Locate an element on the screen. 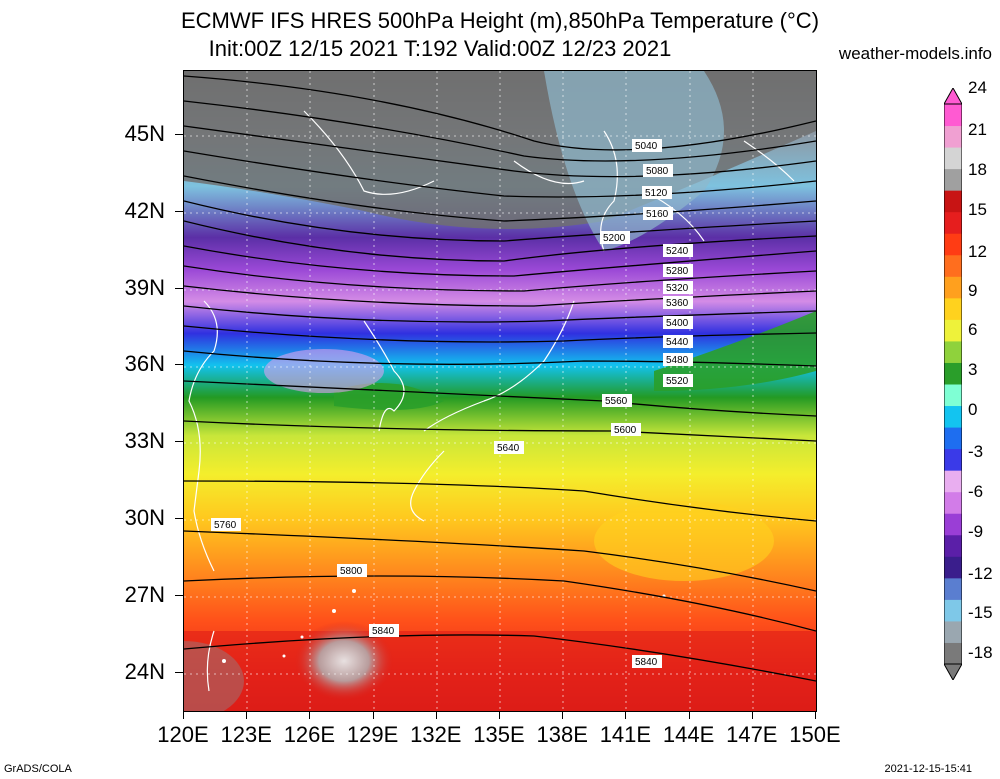 This screenshot has height=779, width=1000. colorbar is located at coordinates (953, 384).